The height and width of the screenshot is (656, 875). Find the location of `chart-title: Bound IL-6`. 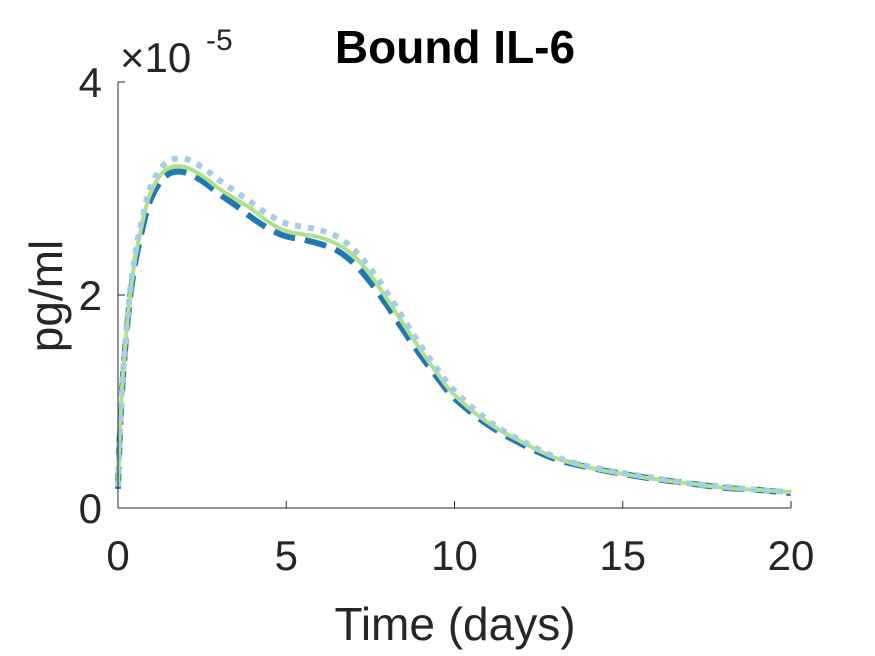

chart-title: Bound IL-6 is located at coordinates (455, 47).